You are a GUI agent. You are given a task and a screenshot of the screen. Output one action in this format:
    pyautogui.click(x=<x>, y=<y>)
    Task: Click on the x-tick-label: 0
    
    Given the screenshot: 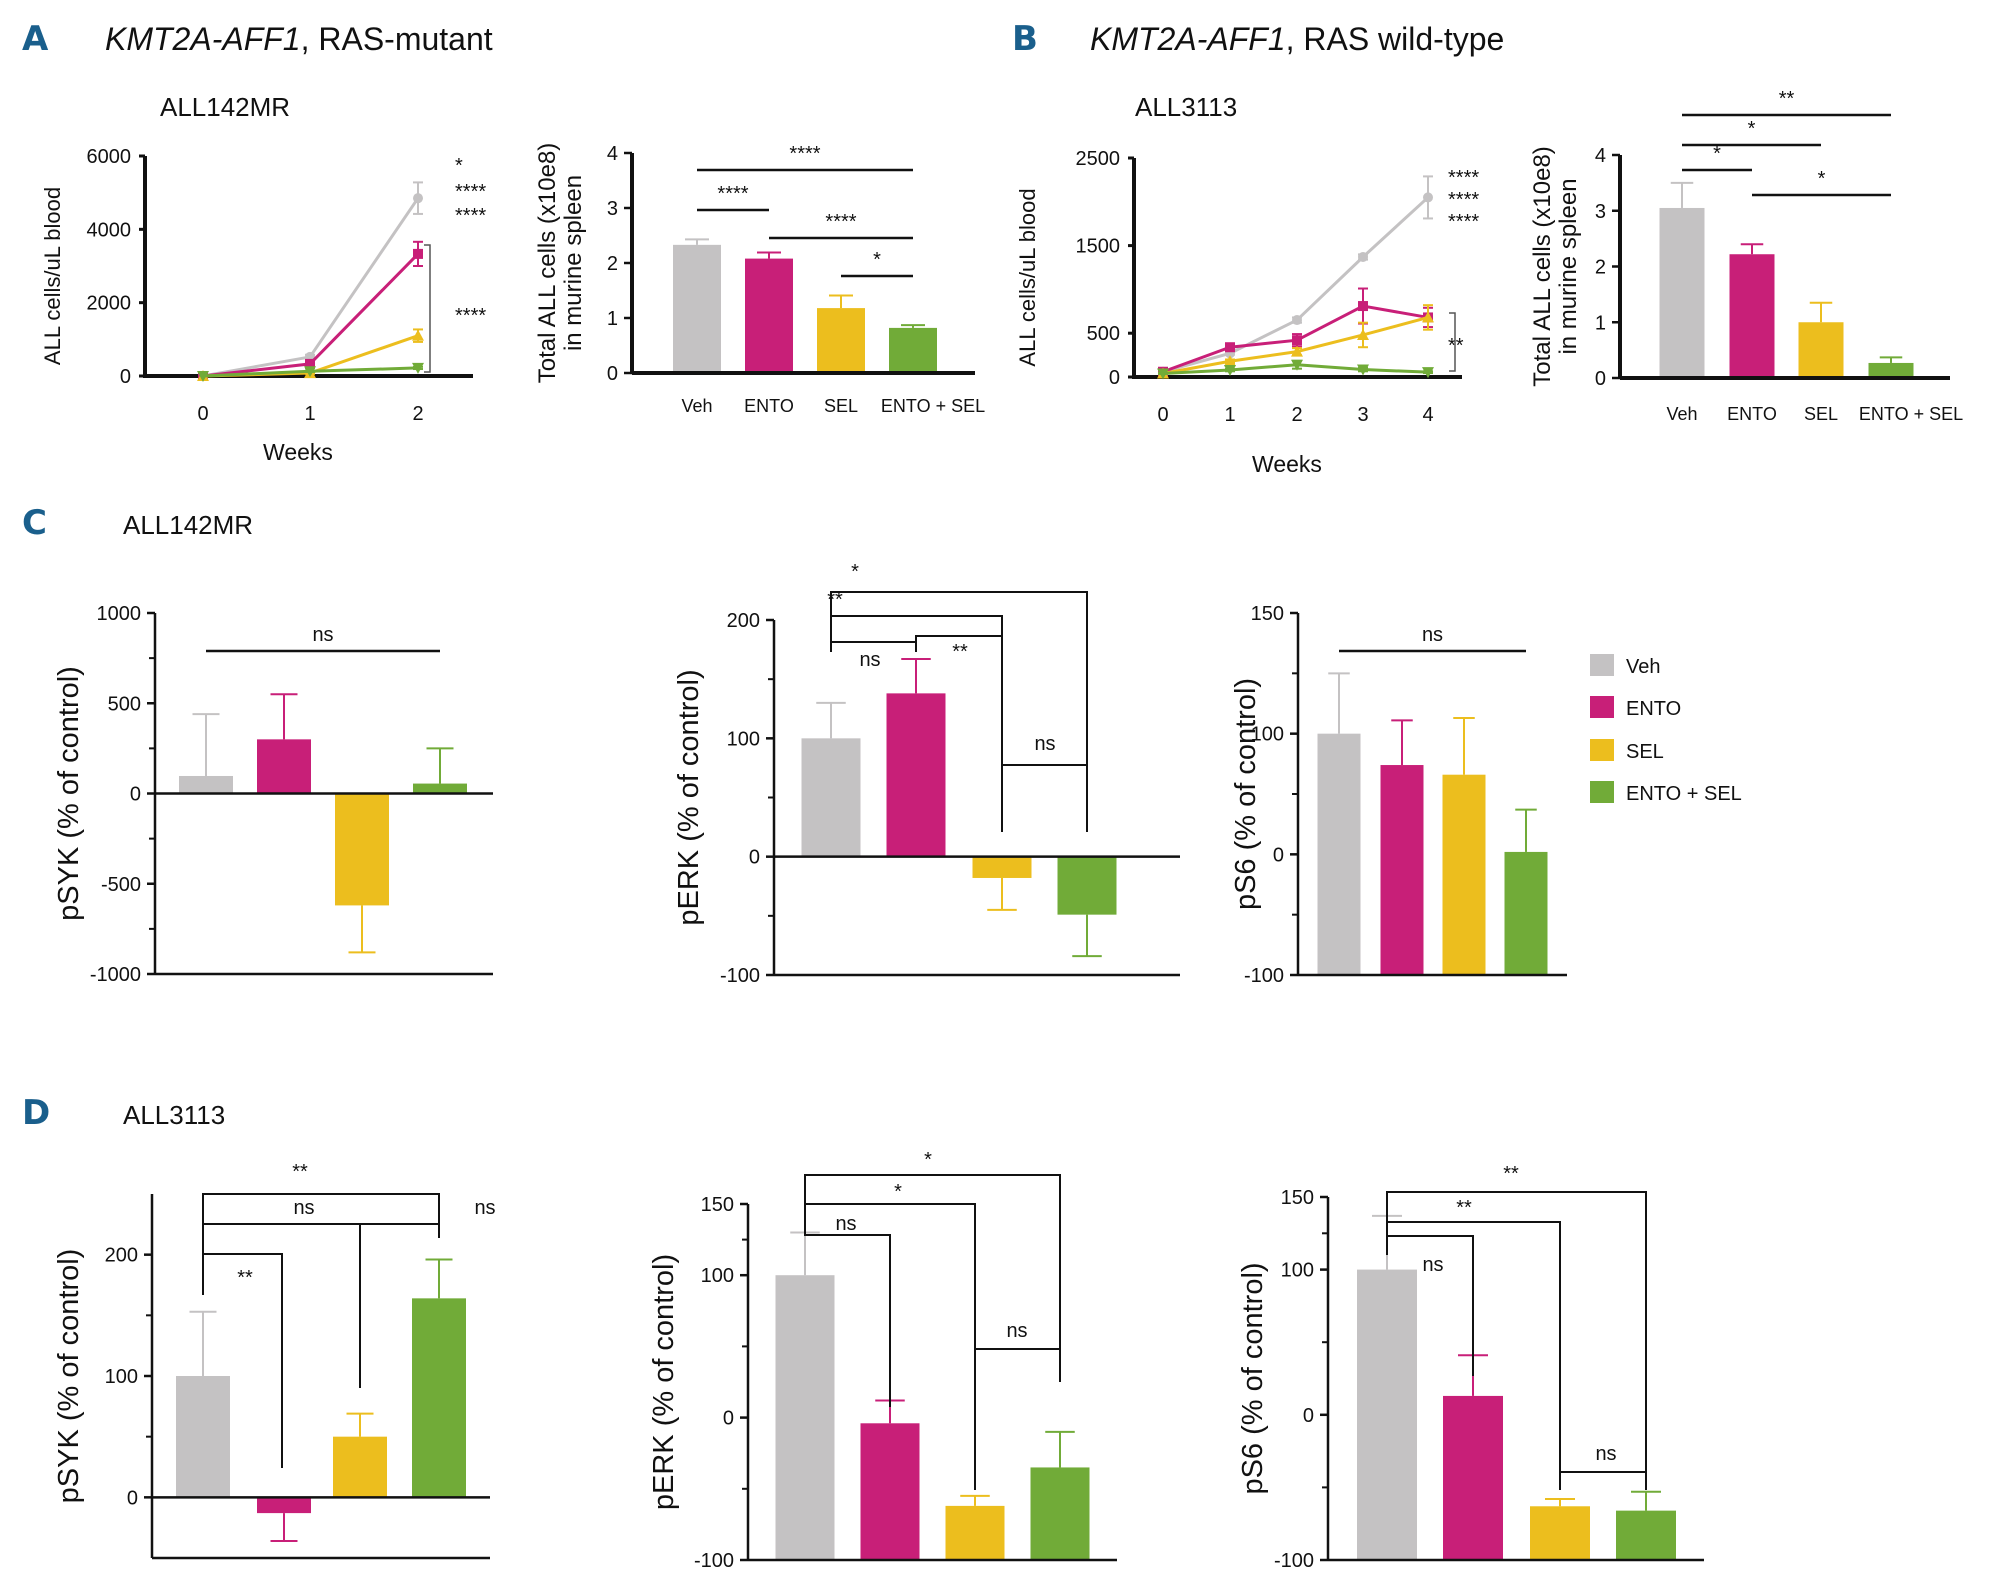 What is the action you would take?
    pyautogui.click(x=202, y=414)
    